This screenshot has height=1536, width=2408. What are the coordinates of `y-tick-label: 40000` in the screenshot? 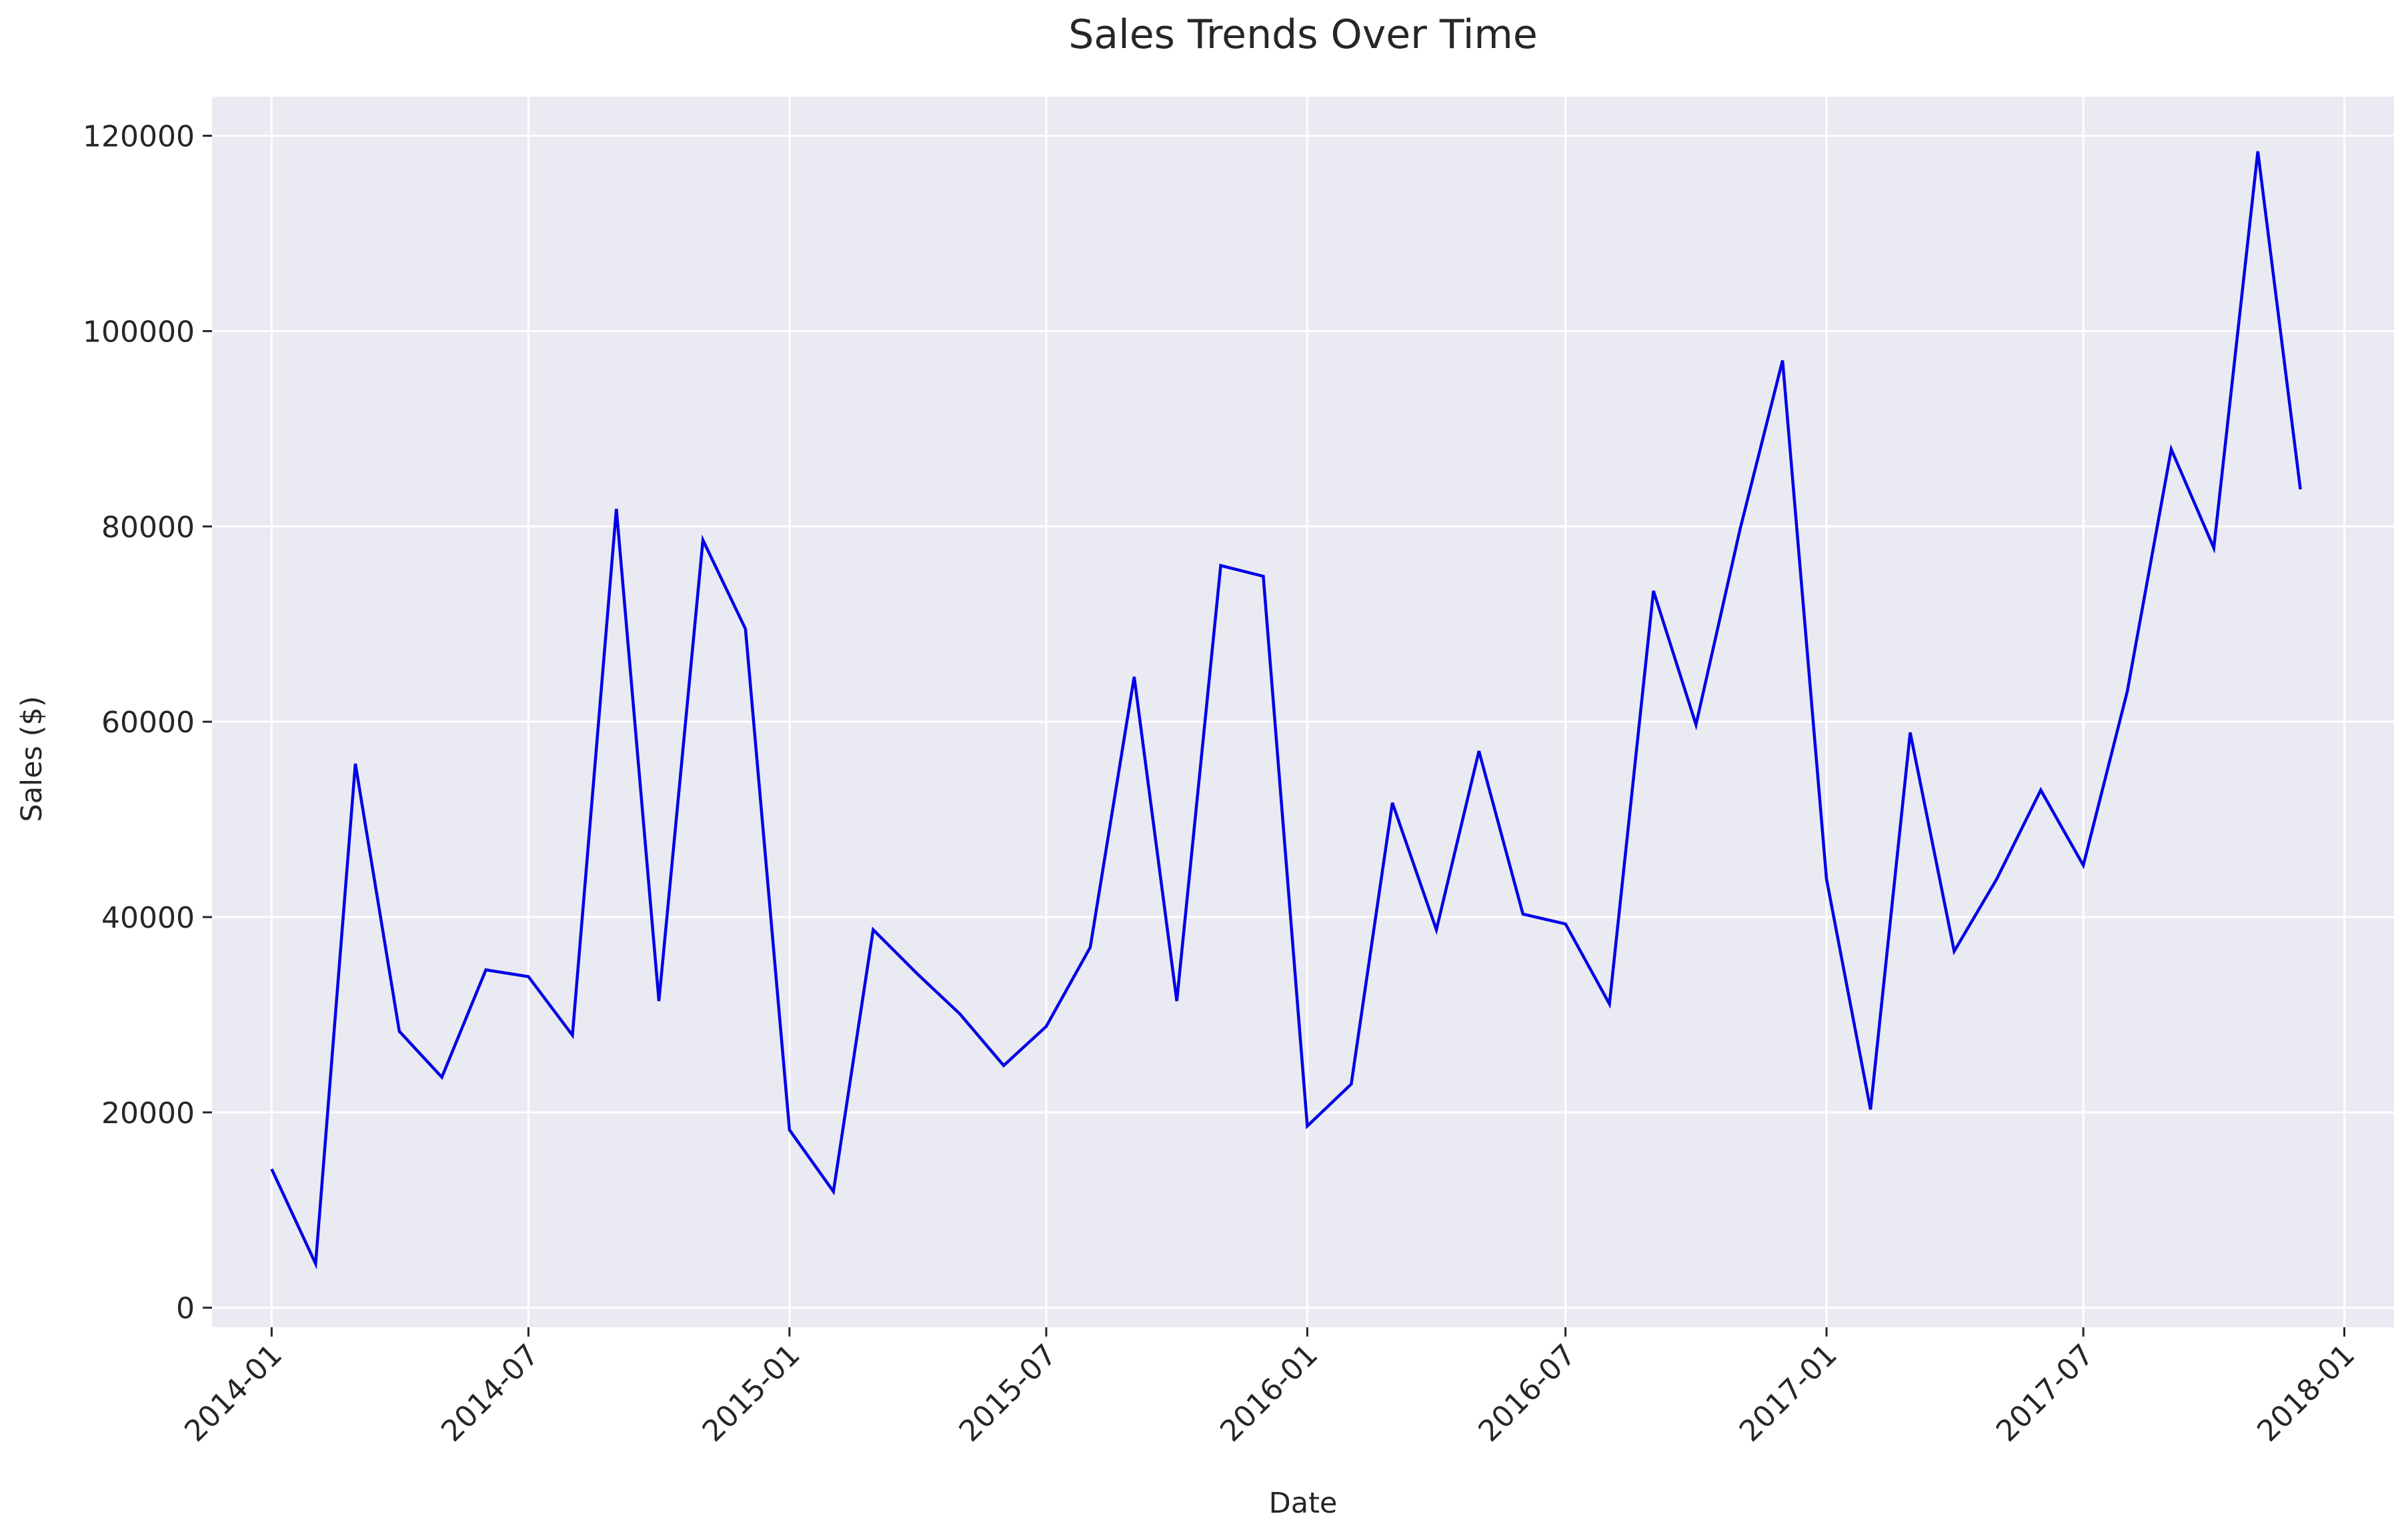 It's located at (148, 918).